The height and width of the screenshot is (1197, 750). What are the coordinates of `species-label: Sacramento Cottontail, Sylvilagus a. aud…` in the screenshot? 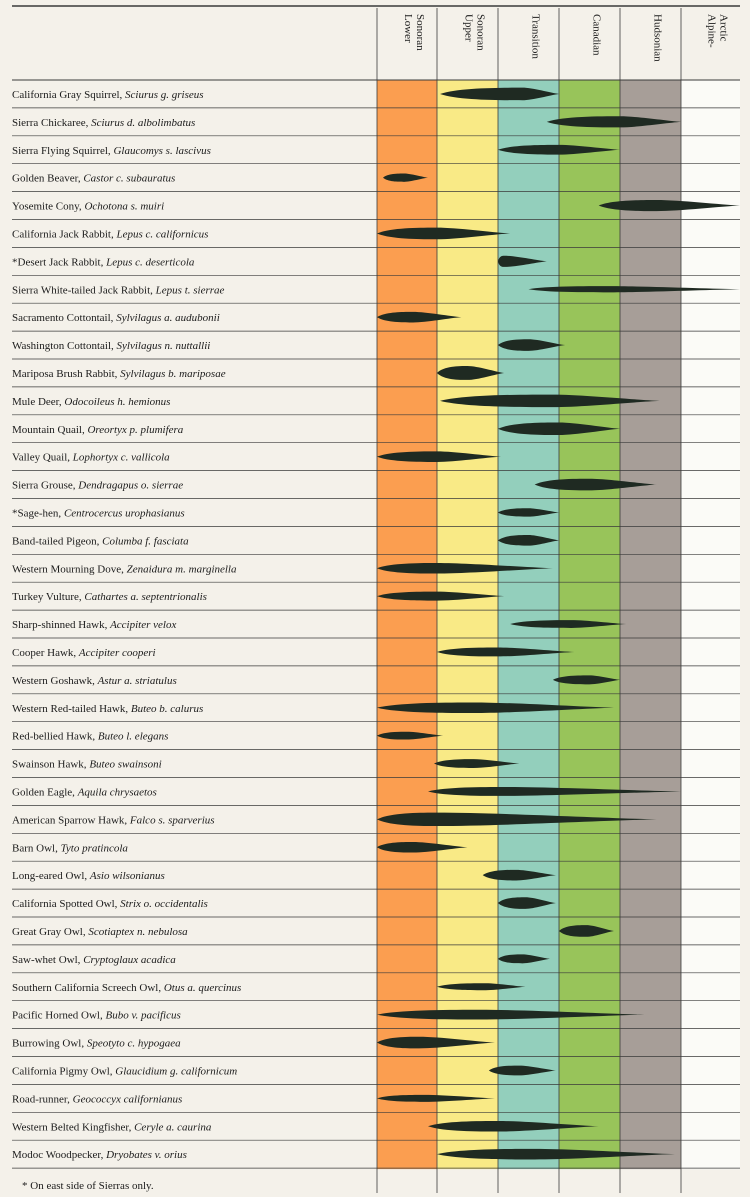 It's located at (116, 318).